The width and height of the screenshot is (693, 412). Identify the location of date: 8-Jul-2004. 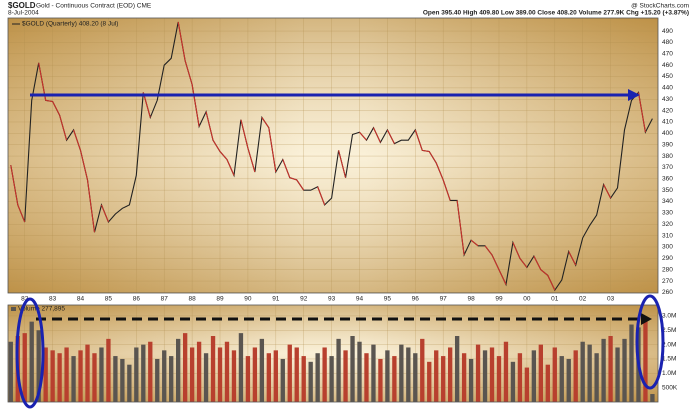
(23, 13).